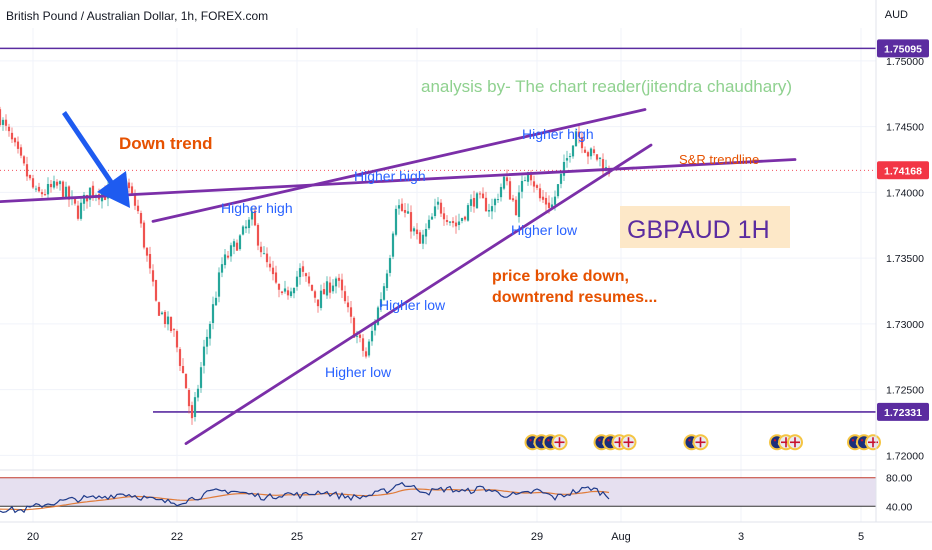 This screenshot has height=550, width=932. What do you see at coordinates (861, 537) in the screenshot?
I see `time-tick-label: 5` at bounding box center [861, 537].